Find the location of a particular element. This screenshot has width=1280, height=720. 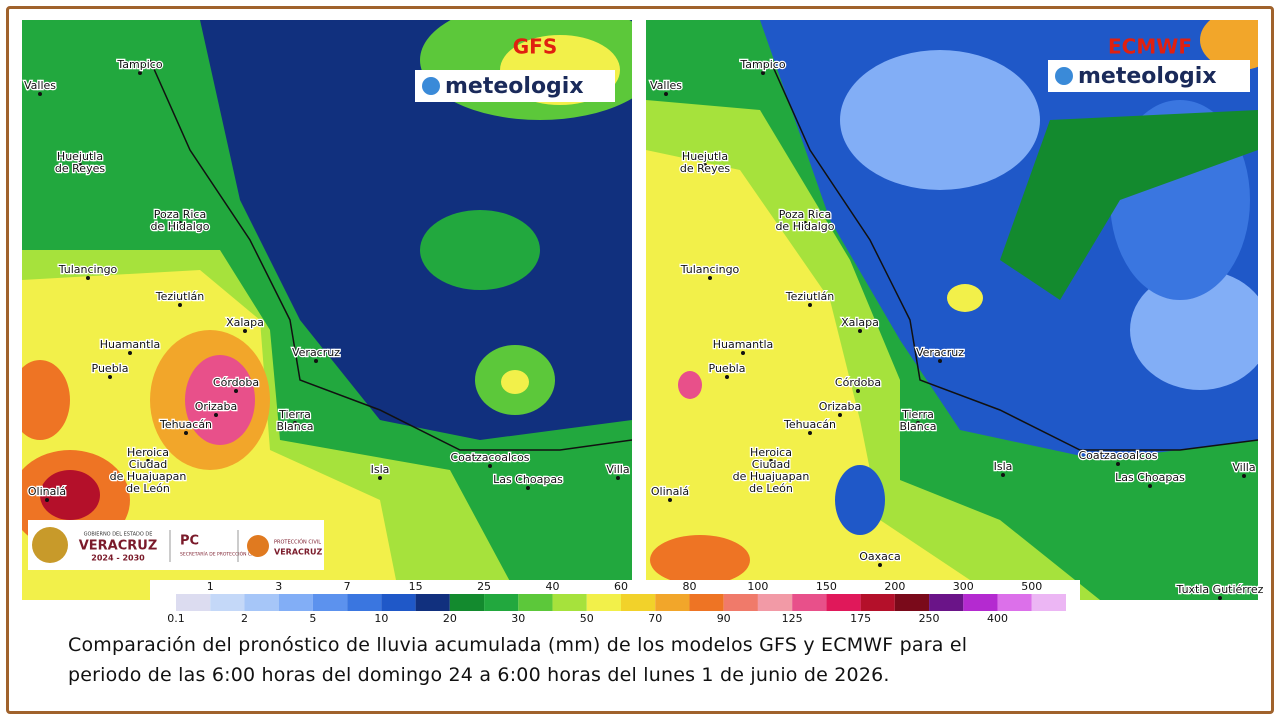

colorbar-label: 40 is located at coordinates (553, 586).